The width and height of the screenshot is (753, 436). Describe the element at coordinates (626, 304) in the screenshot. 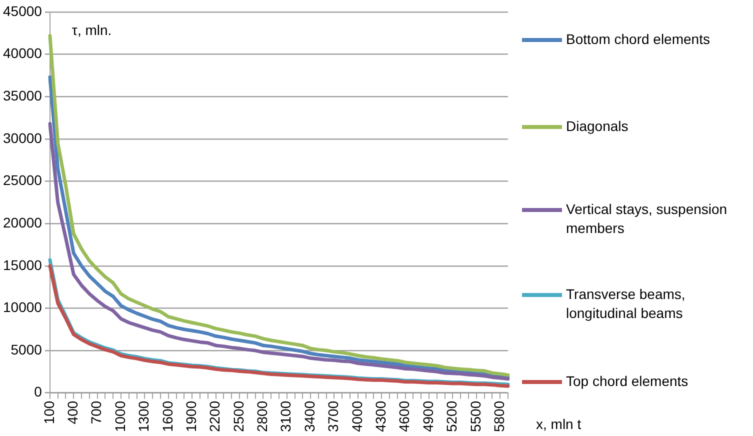

I see `legend-label: Transverse beams, longitudinal beams` at that location.